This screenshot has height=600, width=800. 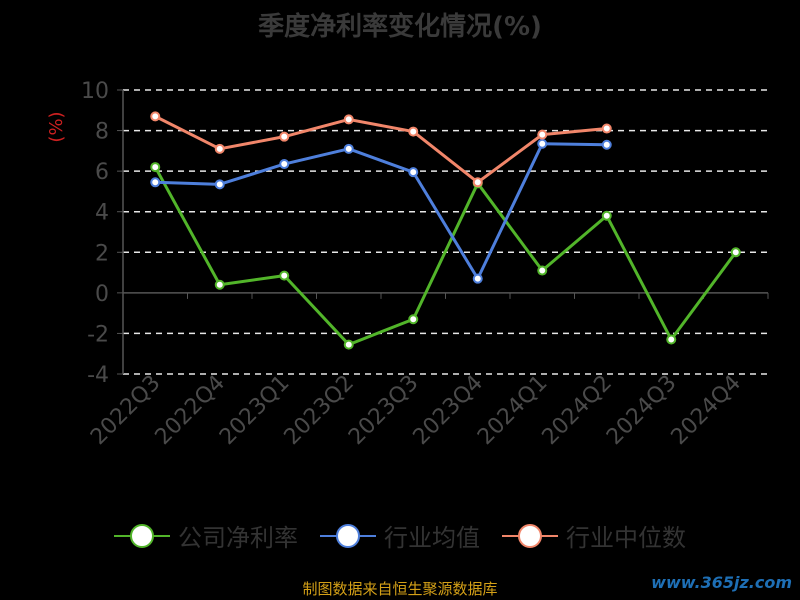 I want to click on y-tick-label: -4, so click(x=98, y=375).